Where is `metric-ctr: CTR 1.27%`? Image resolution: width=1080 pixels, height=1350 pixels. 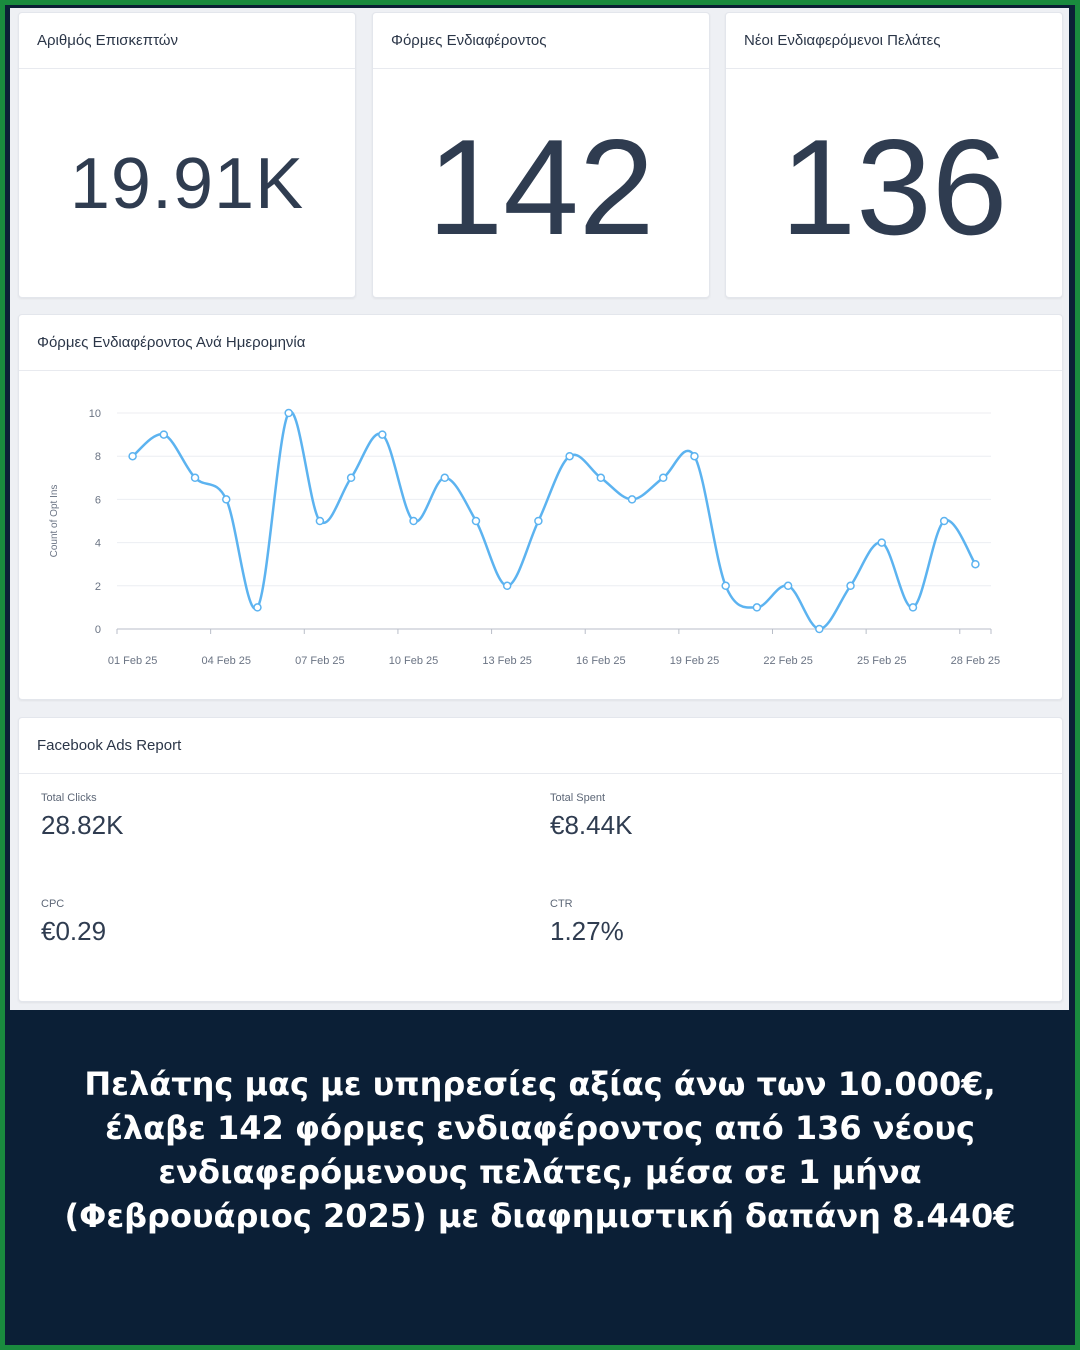
metric-ctr: CTR 1.27% is located at coordinates (587, 922).